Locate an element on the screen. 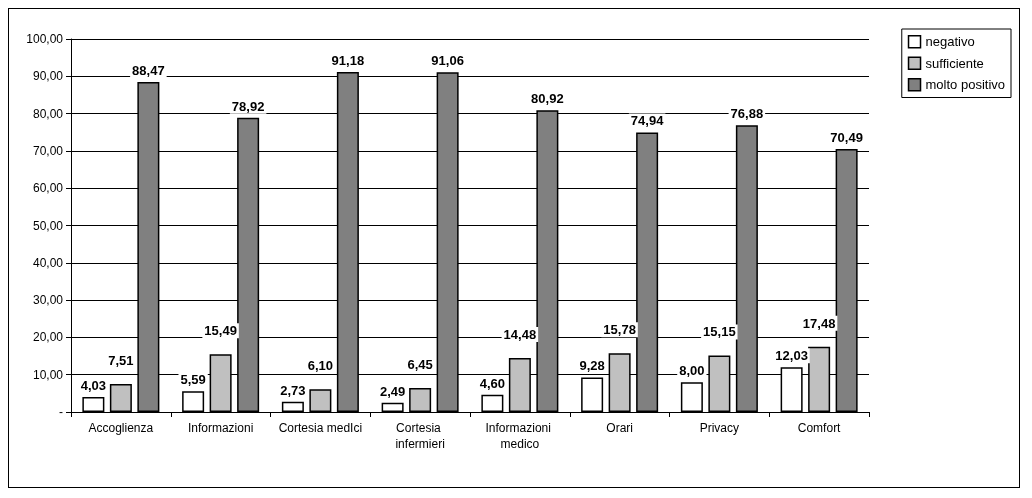  y-tick-label: 20,00 is located at coordinates (48, 337).